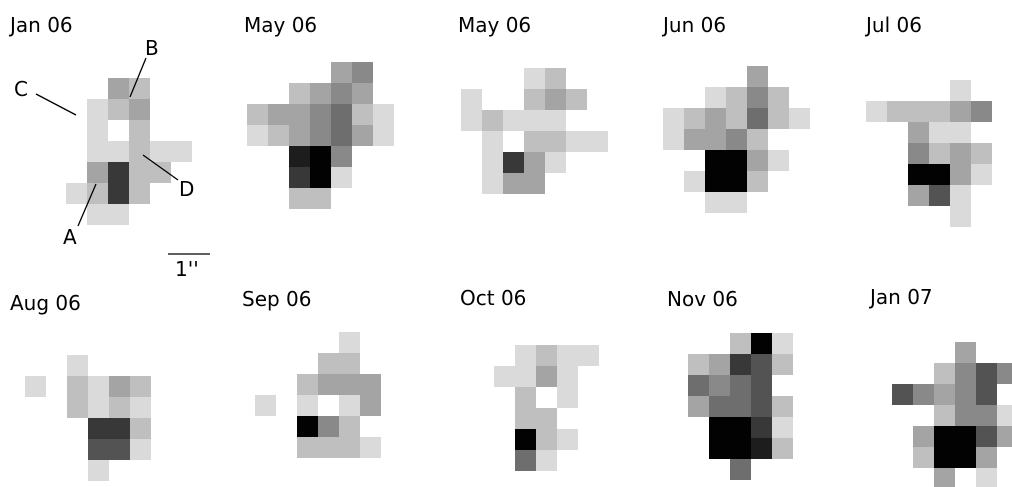  Describe the element at coordinates (893, 25) in the screenshot. I see `panel-label: Jul 06` at that location.